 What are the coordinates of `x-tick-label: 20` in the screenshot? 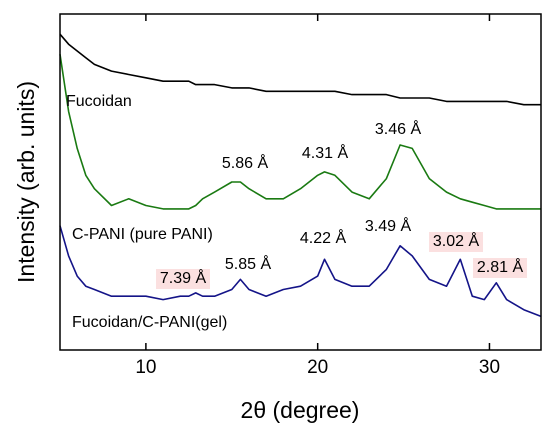 It's located at (317, 367).